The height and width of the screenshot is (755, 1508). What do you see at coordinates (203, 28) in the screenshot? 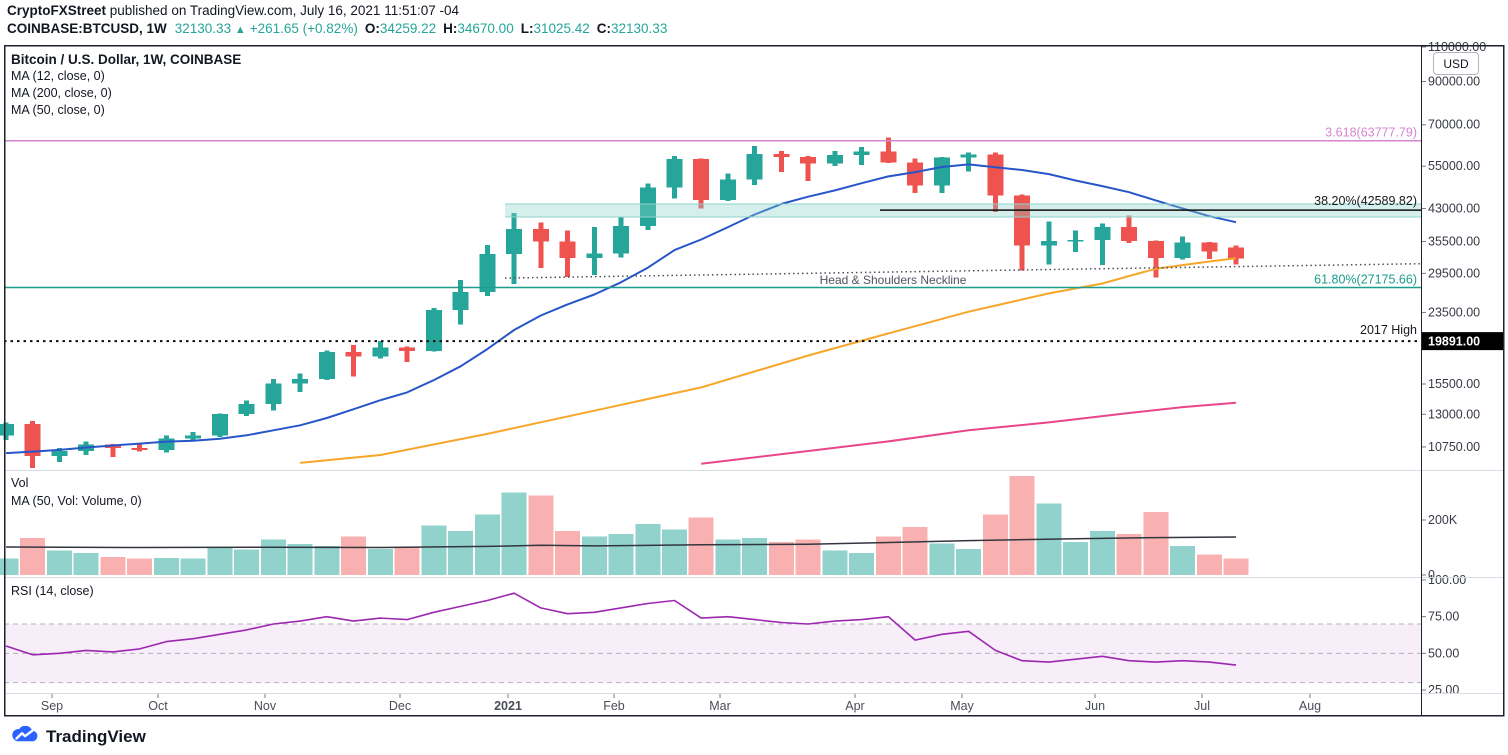
I see `last-price: 32130.33` at bounding box center [203, 28].